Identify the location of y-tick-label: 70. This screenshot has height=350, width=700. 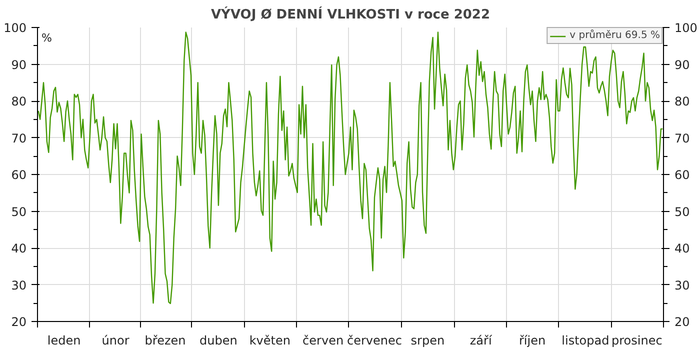
(19, 138).